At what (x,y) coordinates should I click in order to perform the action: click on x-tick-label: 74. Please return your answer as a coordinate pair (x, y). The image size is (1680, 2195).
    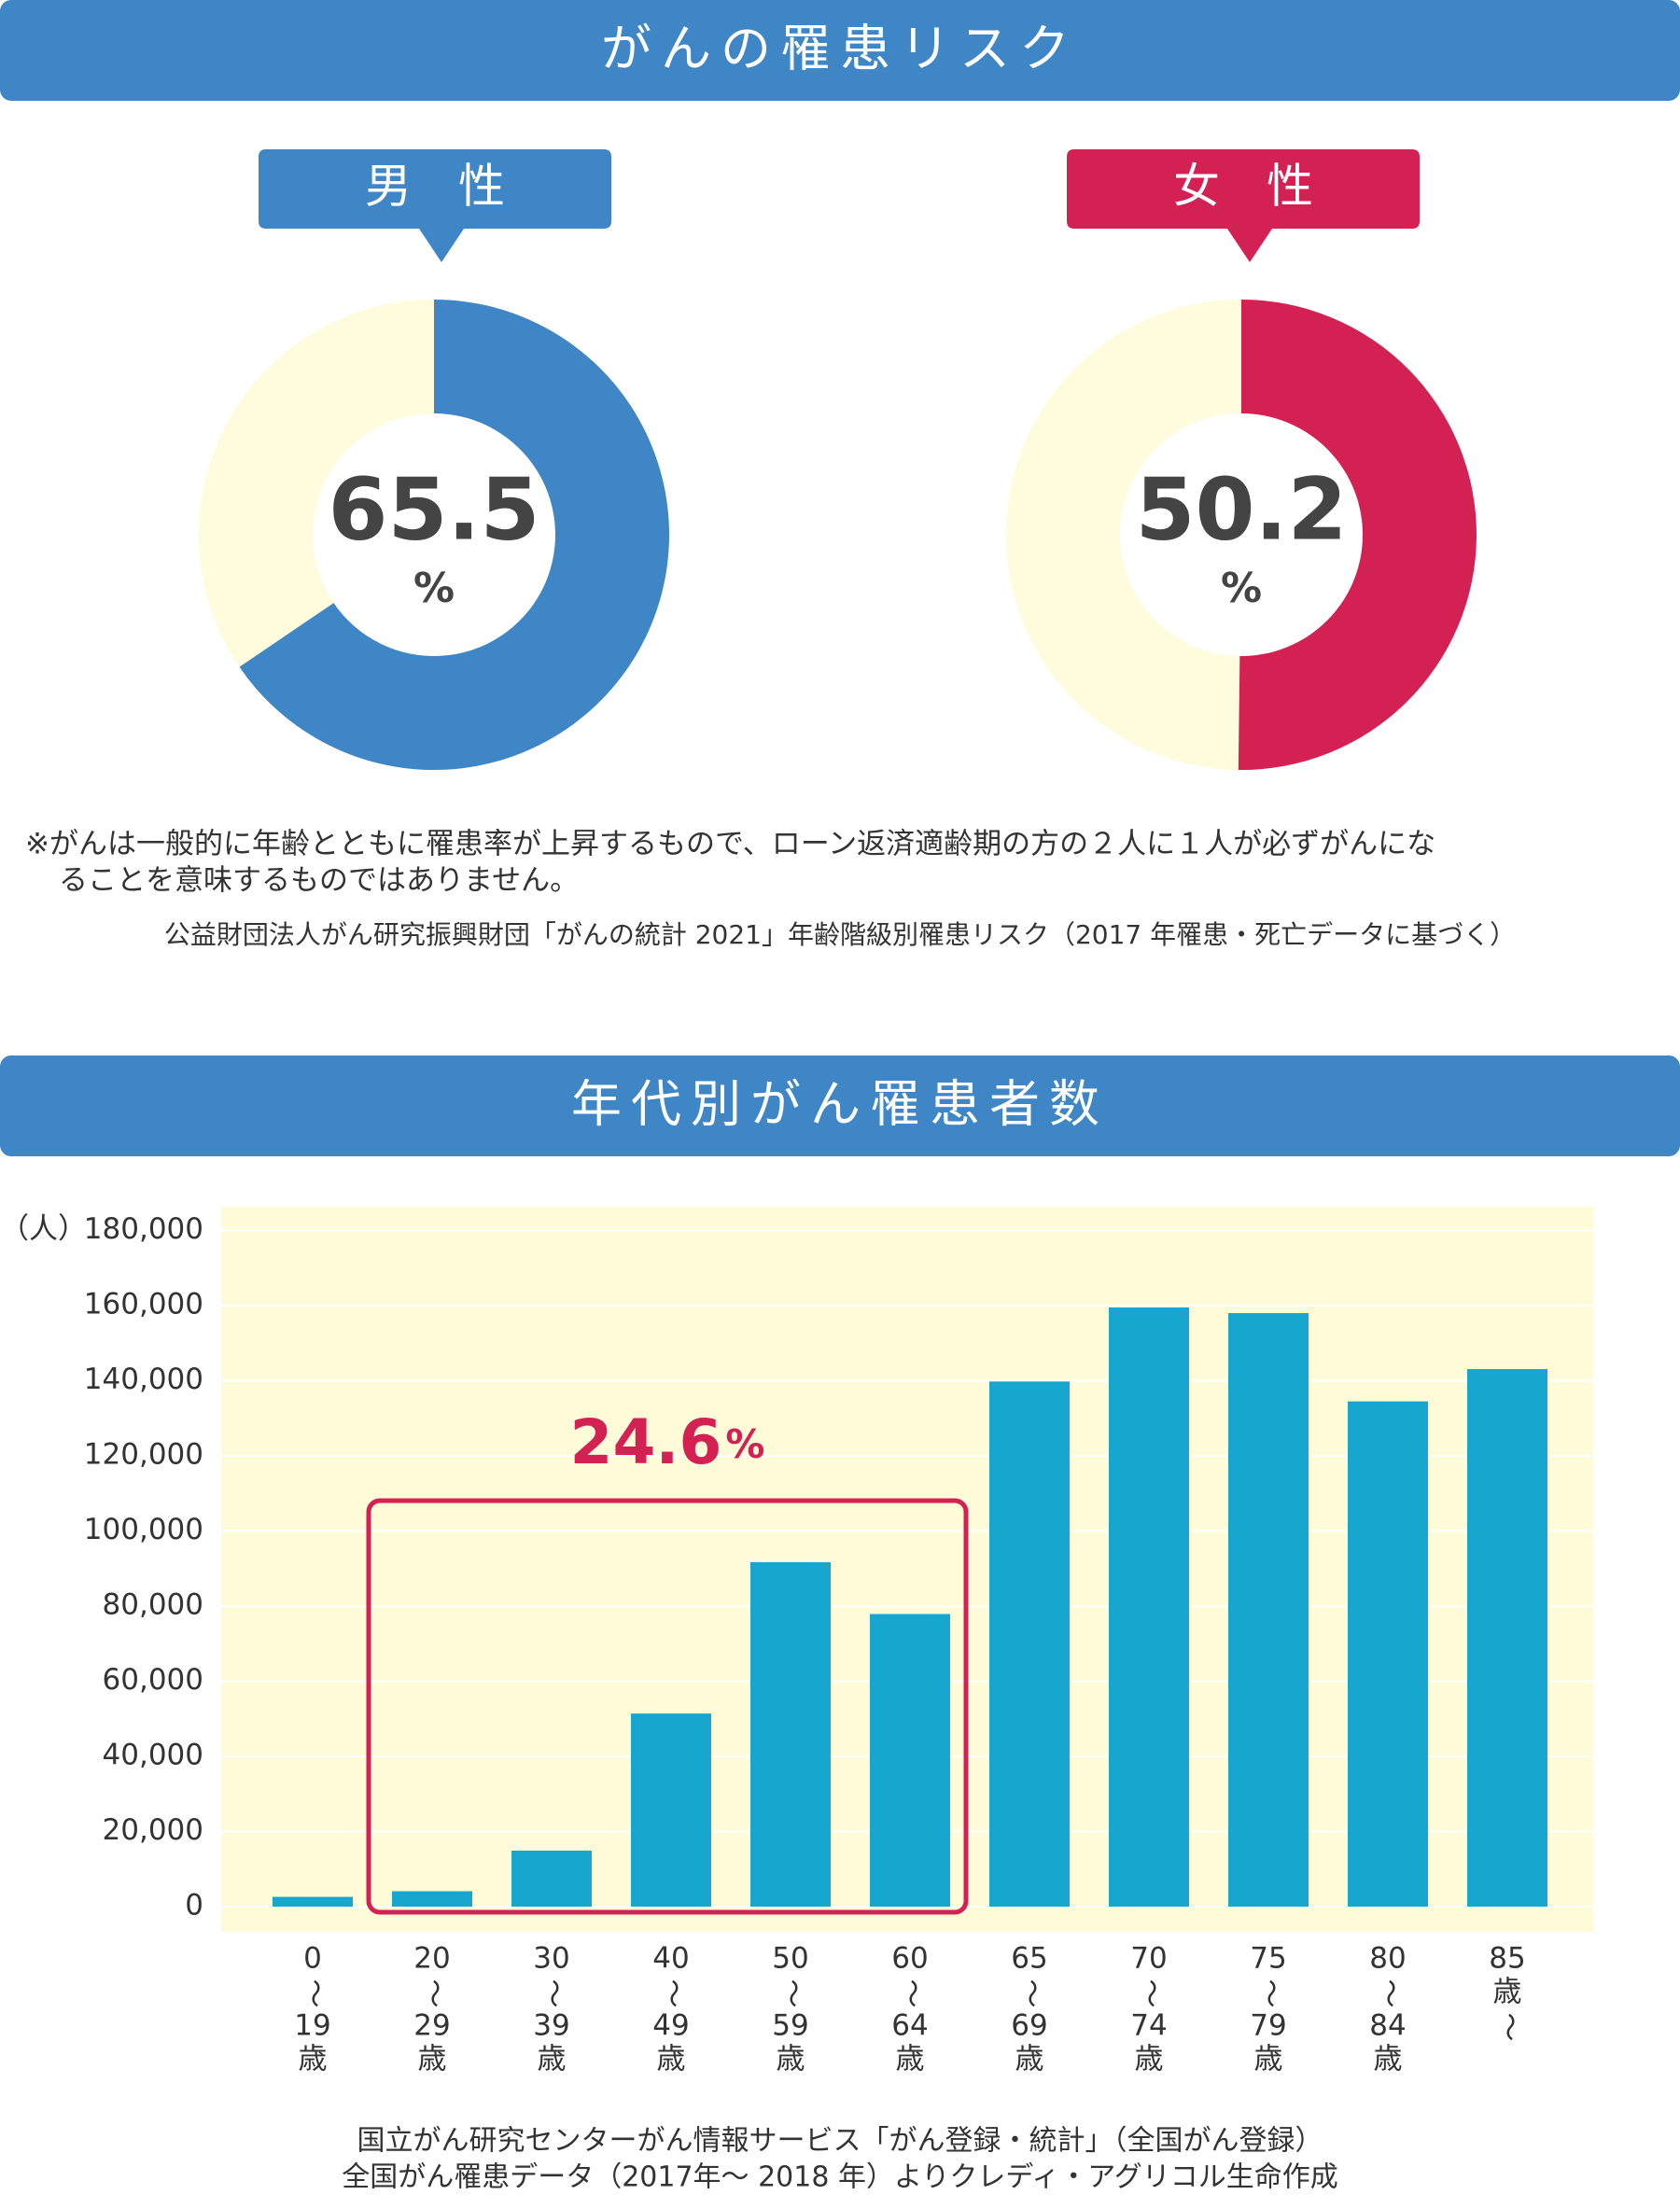
    Looking at the image, I should click on (1148, 2026).